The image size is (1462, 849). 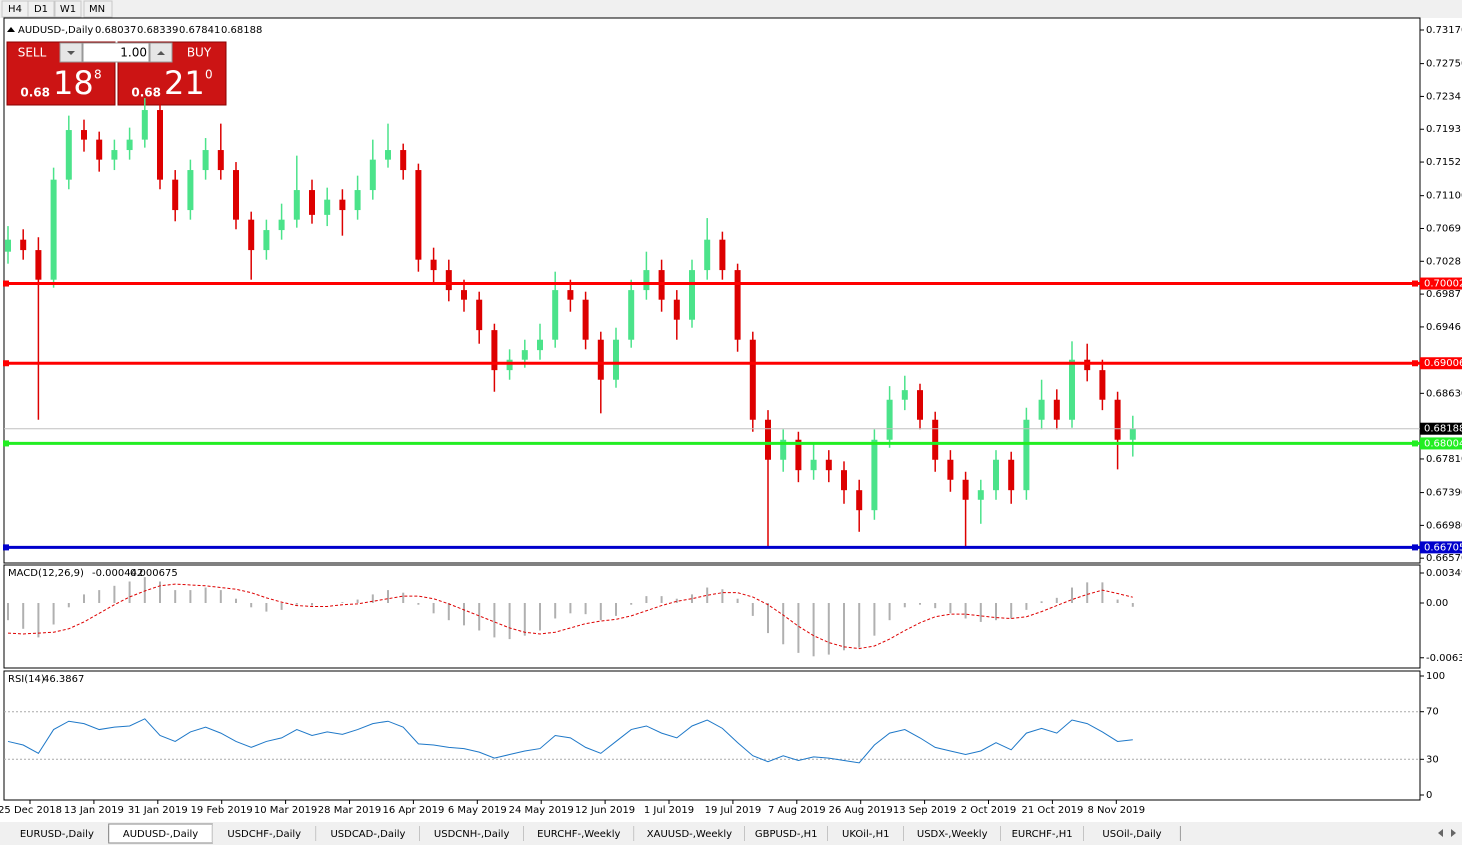 What do you see at coordinates (1453, 833) in the screenshot?
I see `tab-scroll-right` at bounding box center [1453, 833].